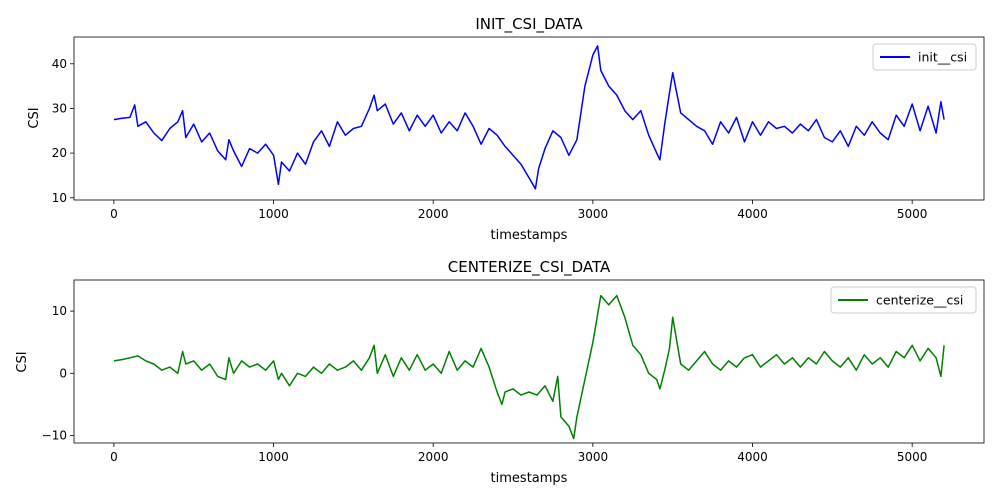 This screenshot has width=1000, height=500. Describe the element at coordinates (529, 267) in the screenshot. I see `chart-title: CENTERIZE_CSI_DATA` at that location.